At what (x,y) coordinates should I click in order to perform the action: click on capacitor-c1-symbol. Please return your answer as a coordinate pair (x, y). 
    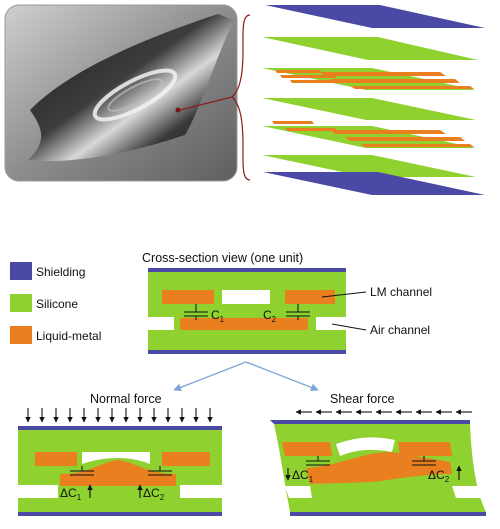
    Looking at the image, I should click on (196, 312).